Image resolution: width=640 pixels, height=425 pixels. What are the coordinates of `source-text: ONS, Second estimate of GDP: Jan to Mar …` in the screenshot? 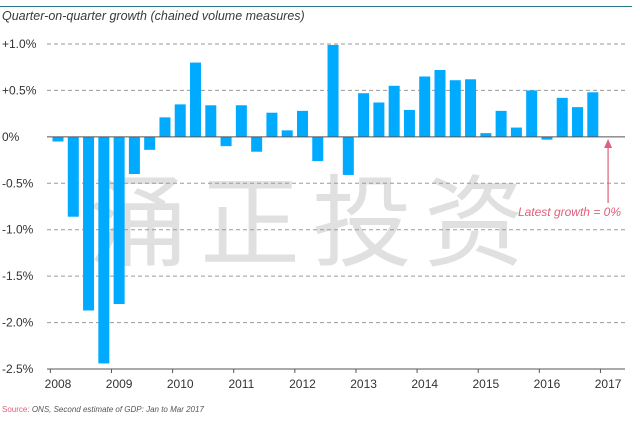 It's located at (117, 409).